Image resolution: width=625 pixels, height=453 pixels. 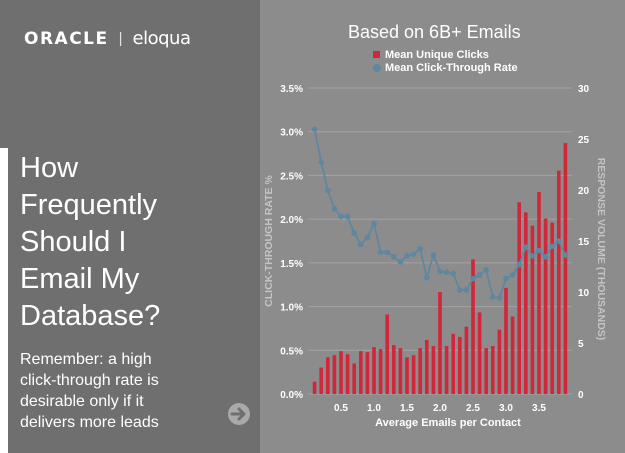 I want to click on headline-line: How, so click(x=49, y=168).